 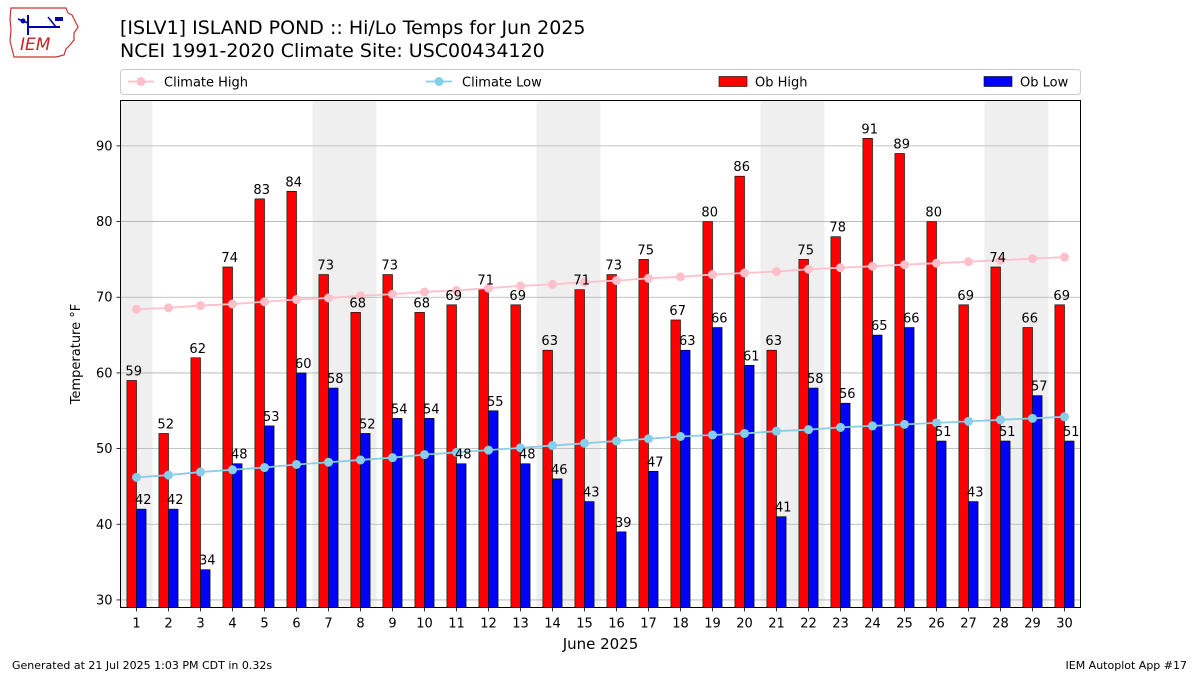 I want to click on ob-low-label: 57, so click(x=1039, y=387).